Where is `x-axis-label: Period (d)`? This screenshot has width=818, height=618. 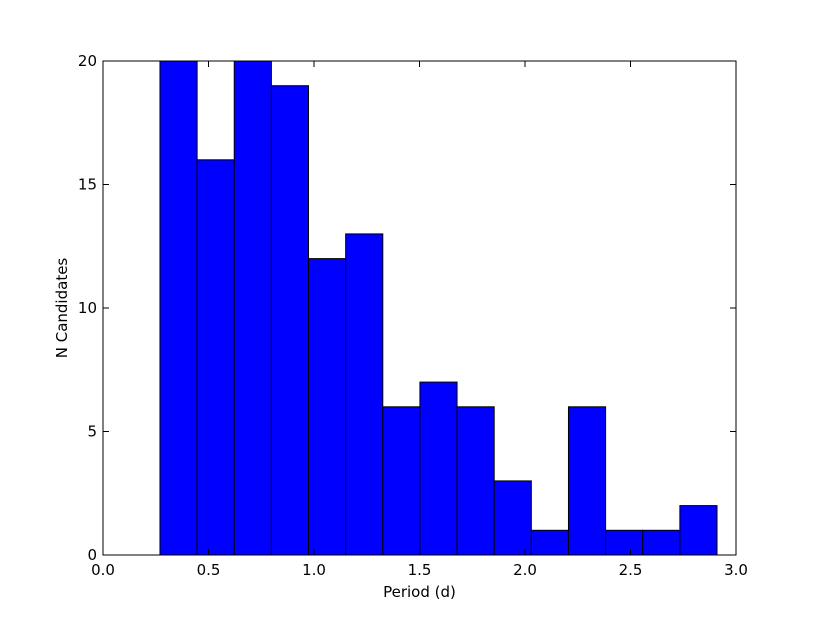
x-axis-label: Period (d) is located at coordinates (419, 592).